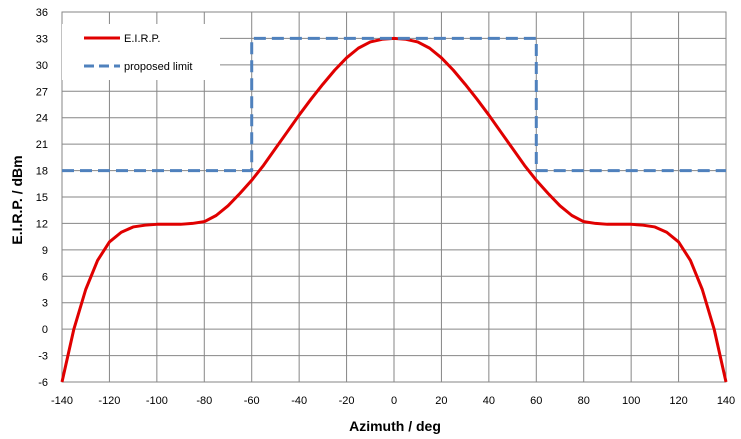 The width and height of the screenshot is (741, 439). What do you see at coordinates (631, 401) in the screenshot?
I see `x-tick-label: 100` at bounding box center [631, 401].